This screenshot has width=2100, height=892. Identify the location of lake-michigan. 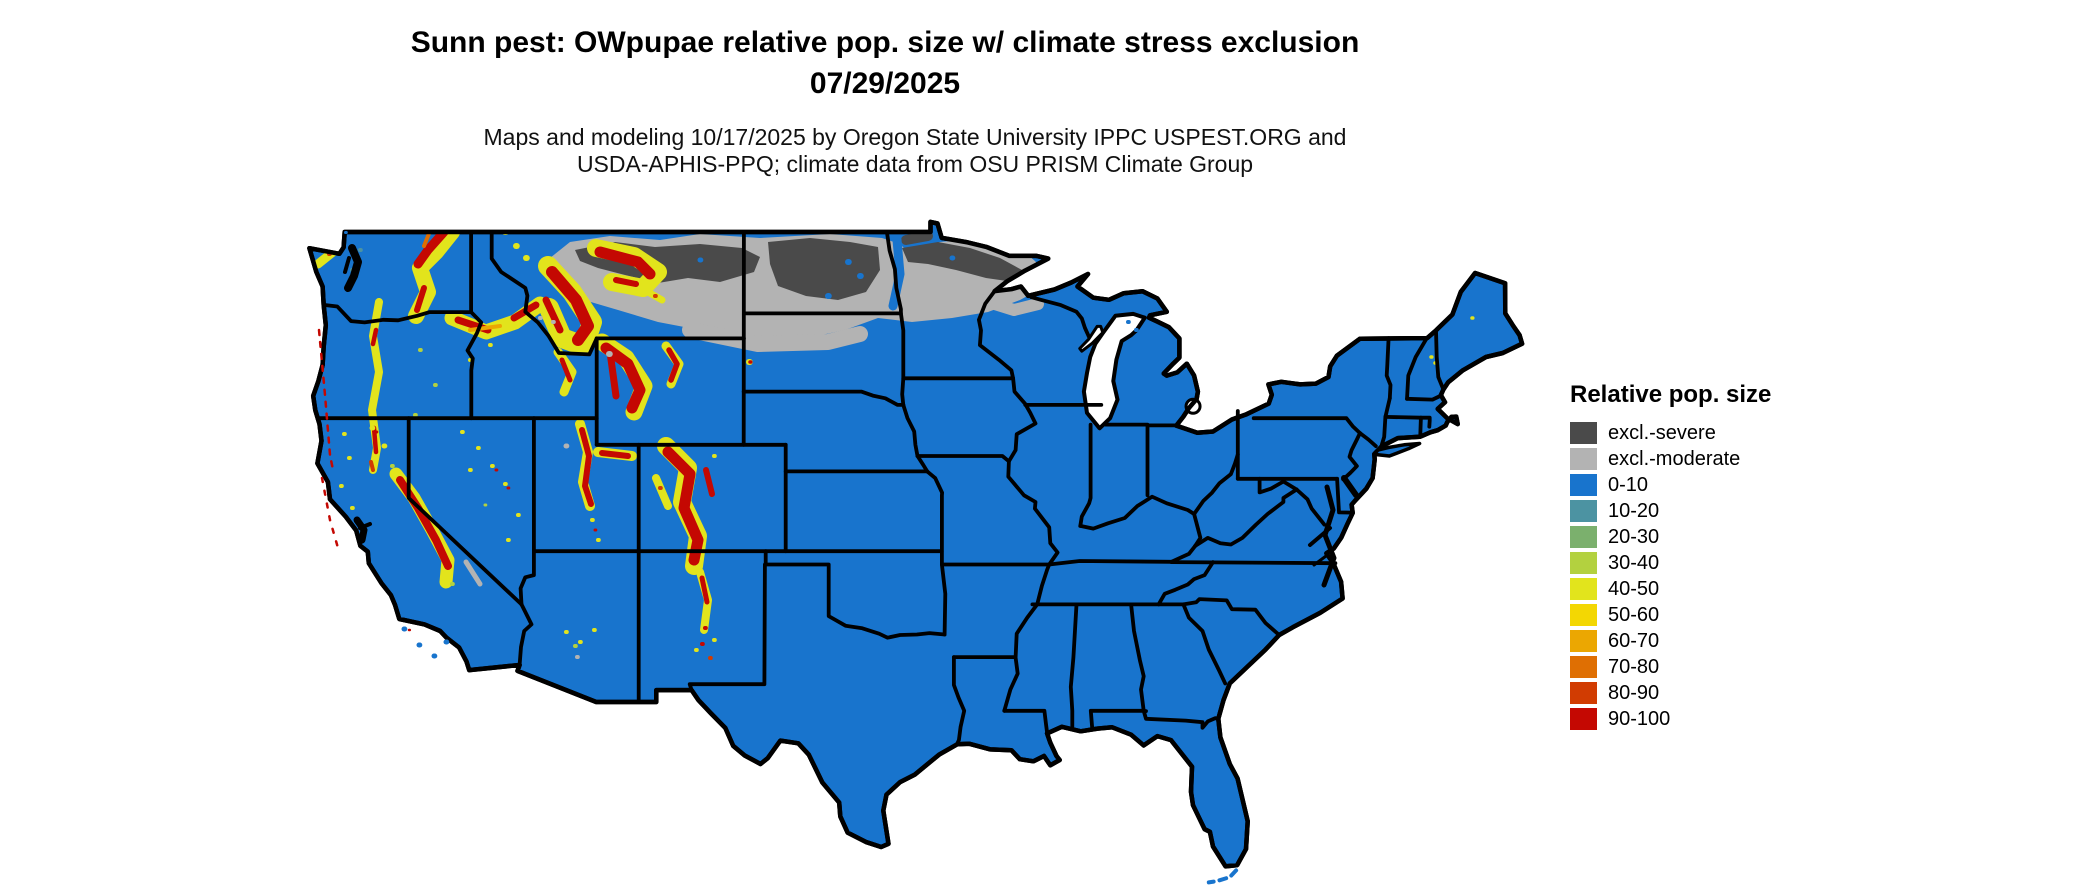
(1114, 371).